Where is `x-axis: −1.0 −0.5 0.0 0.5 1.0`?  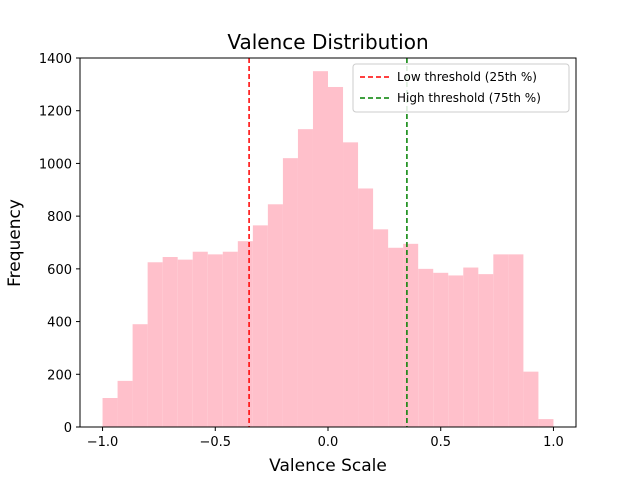
x-axis: −1.0 −0.5 0.0 0.5 1.0 is located at coordinates (325, 438).